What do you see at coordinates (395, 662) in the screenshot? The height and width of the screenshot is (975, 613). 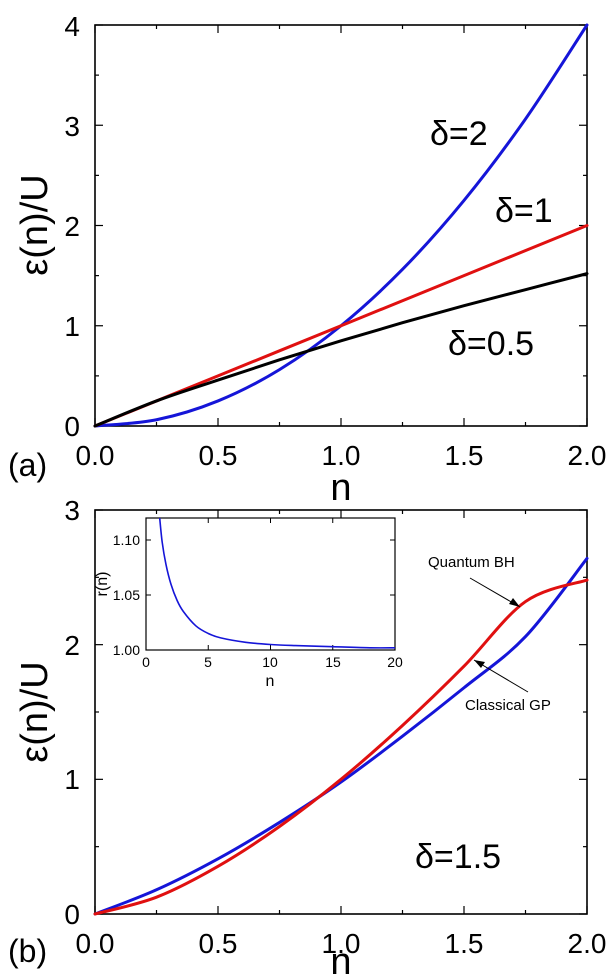 I see `inset-xtick: 20` at bounding box center [395, 662].